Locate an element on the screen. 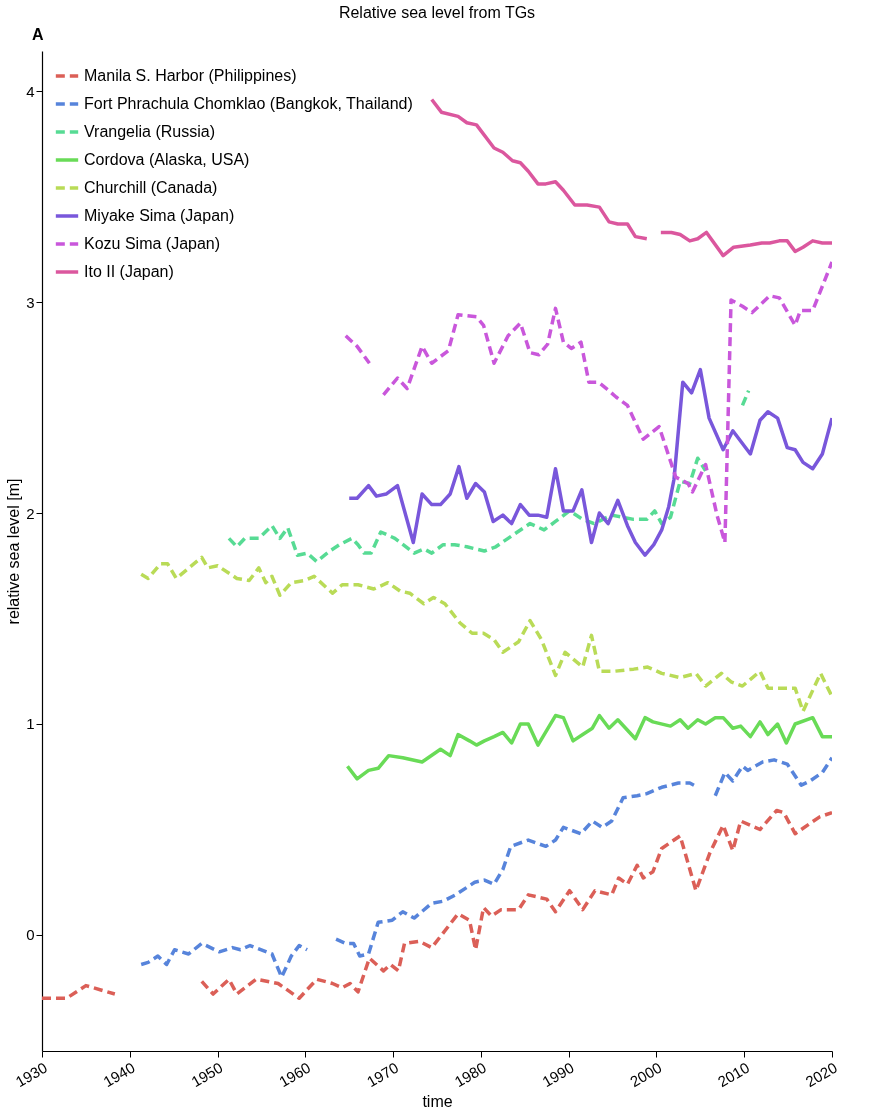  y-tick-label: 0 is located at coordinates (30, 935).